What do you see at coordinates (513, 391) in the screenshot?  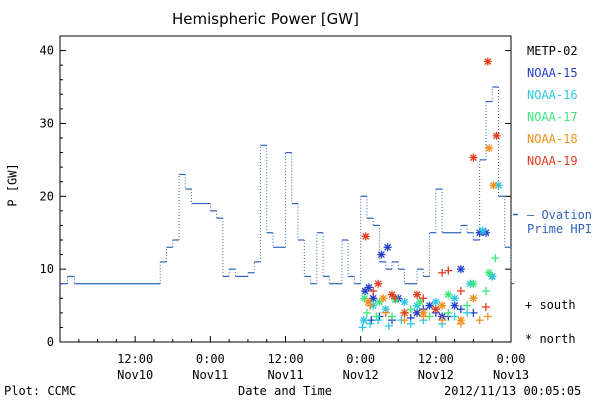 I see `plot-timestamp: 2012/11/13 00:05:05` at bounding box center [513, 391].